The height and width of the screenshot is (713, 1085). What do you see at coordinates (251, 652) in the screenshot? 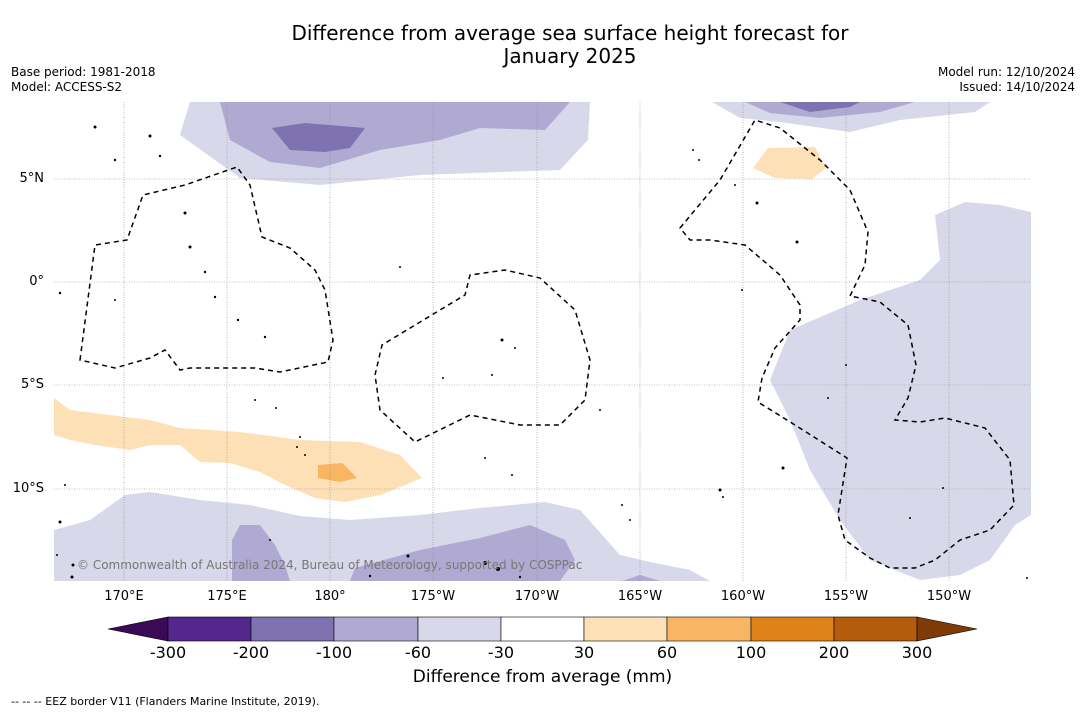
I see `colorbar-tick-label: -200` at bounding box center [251, 652].